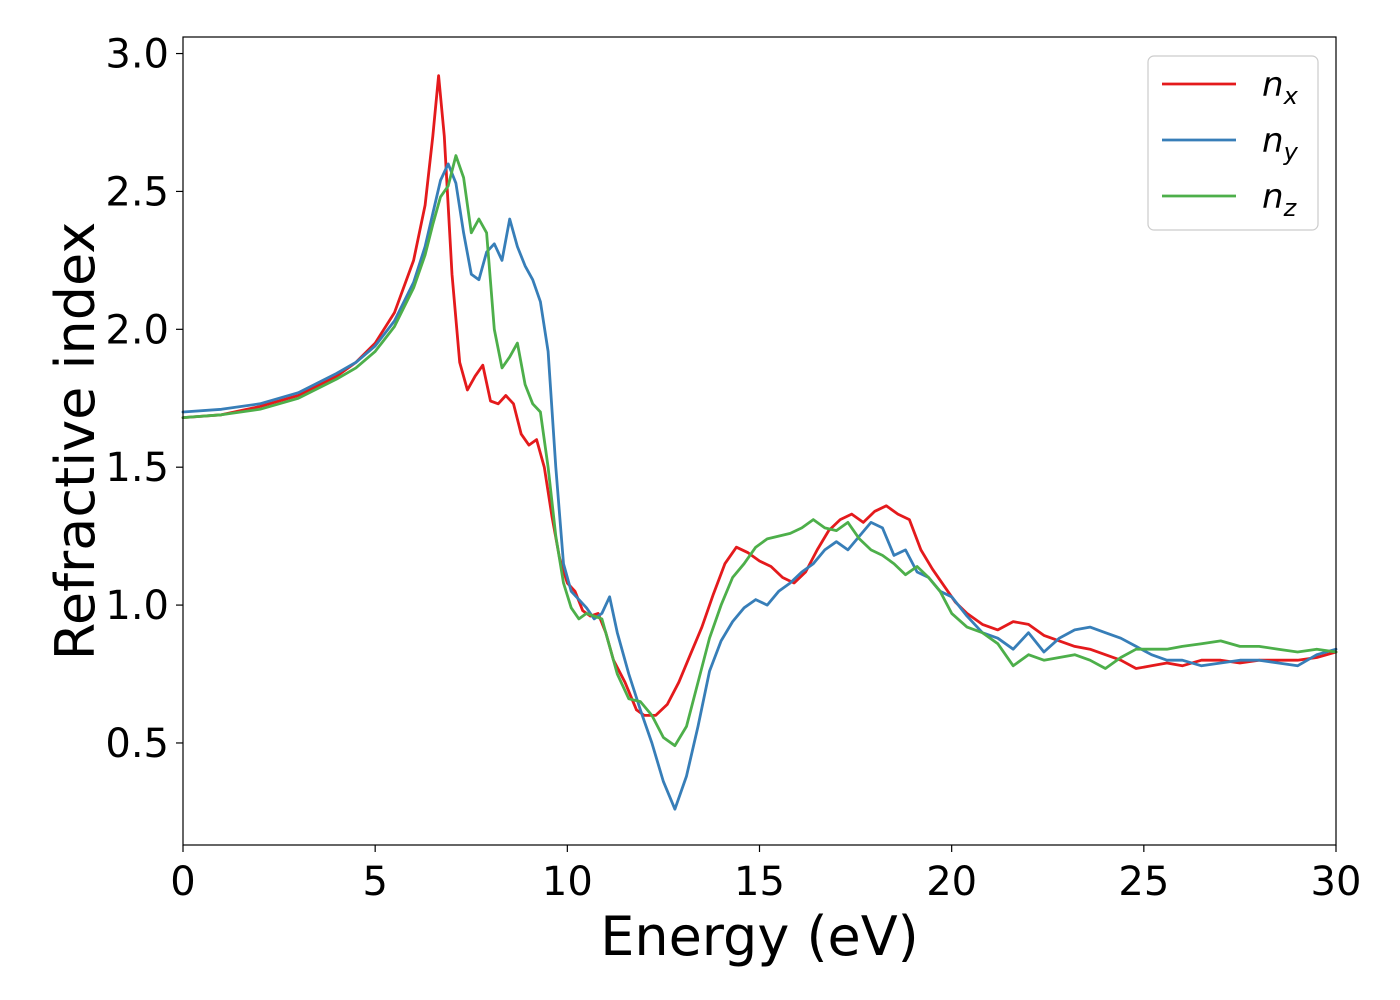  Describe the element at coordinates (1280, 199) in the screenshot. I see `legend-label-nz: nz` at that location.